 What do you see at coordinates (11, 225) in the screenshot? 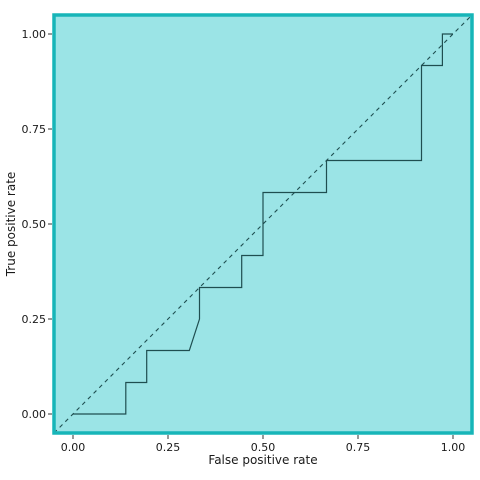
I see `y-axis-label: True positive rate` at bounding box center [11, 225].